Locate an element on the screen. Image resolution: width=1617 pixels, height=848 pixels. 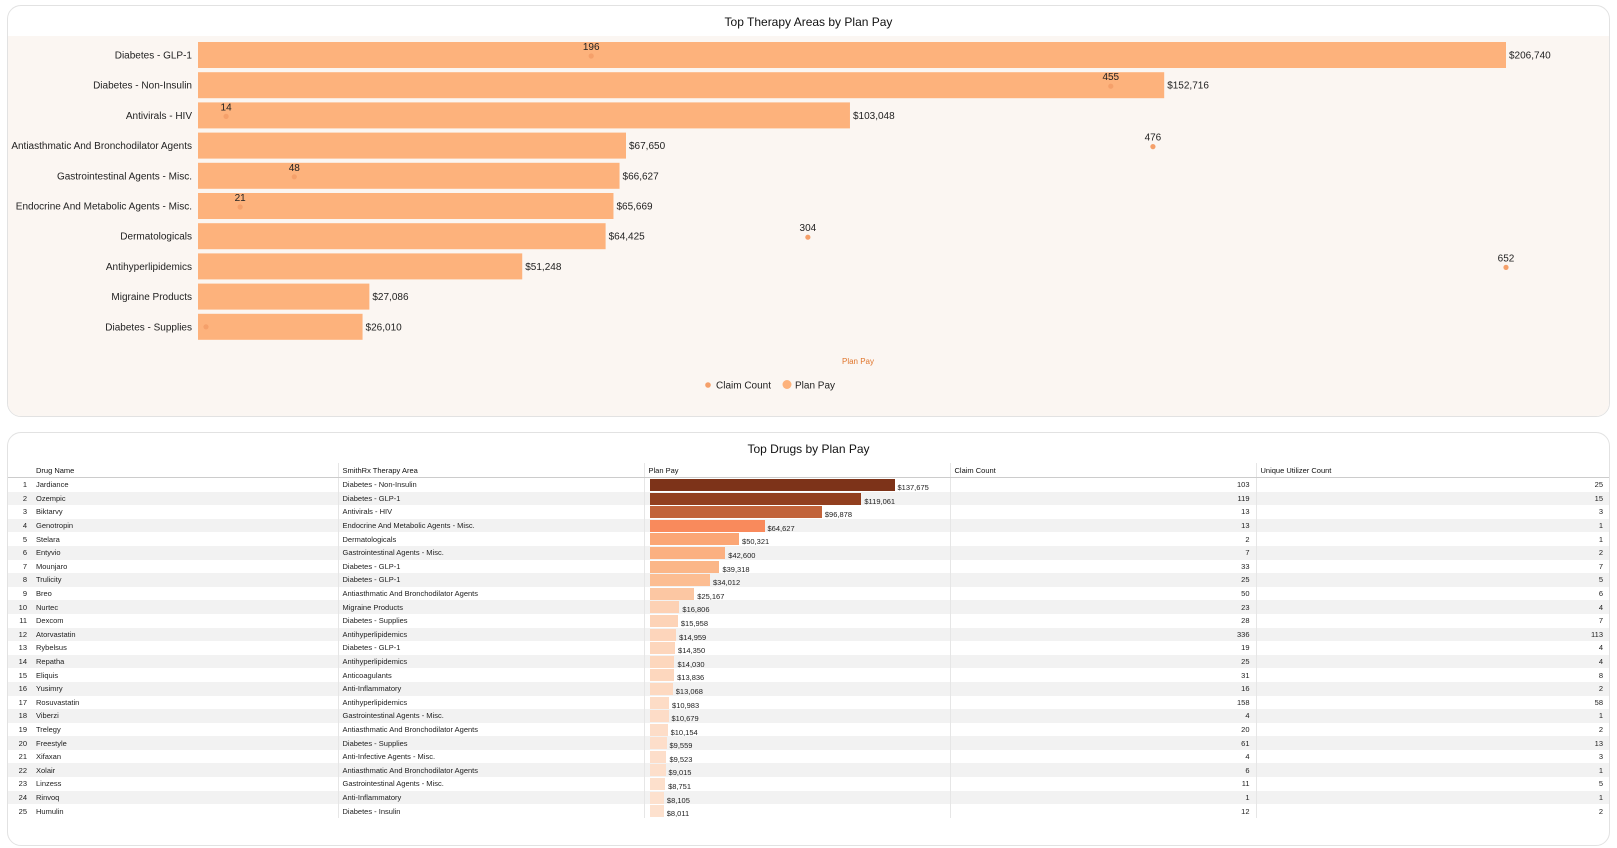
plan-pay-cell: $10,154 is located at coordinates (796, 729).